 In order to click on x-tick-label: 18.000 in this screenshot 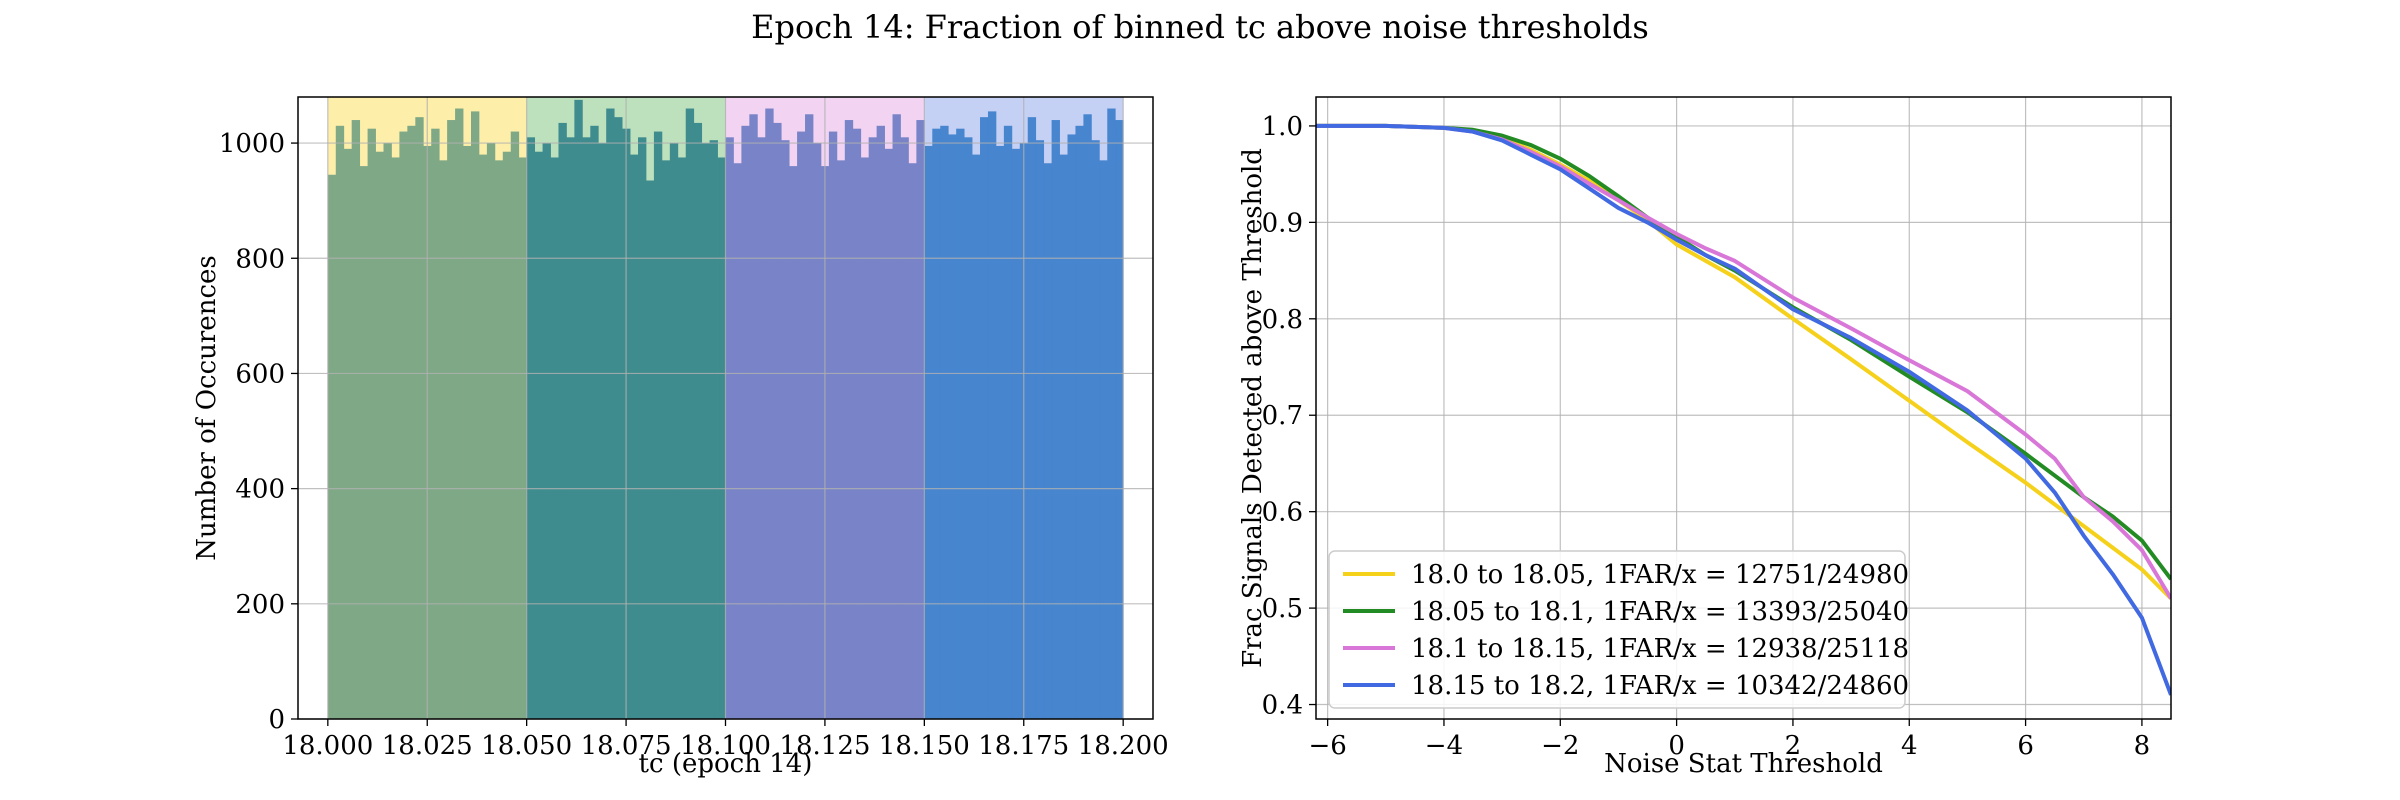, I will do `click(327, 746)`.